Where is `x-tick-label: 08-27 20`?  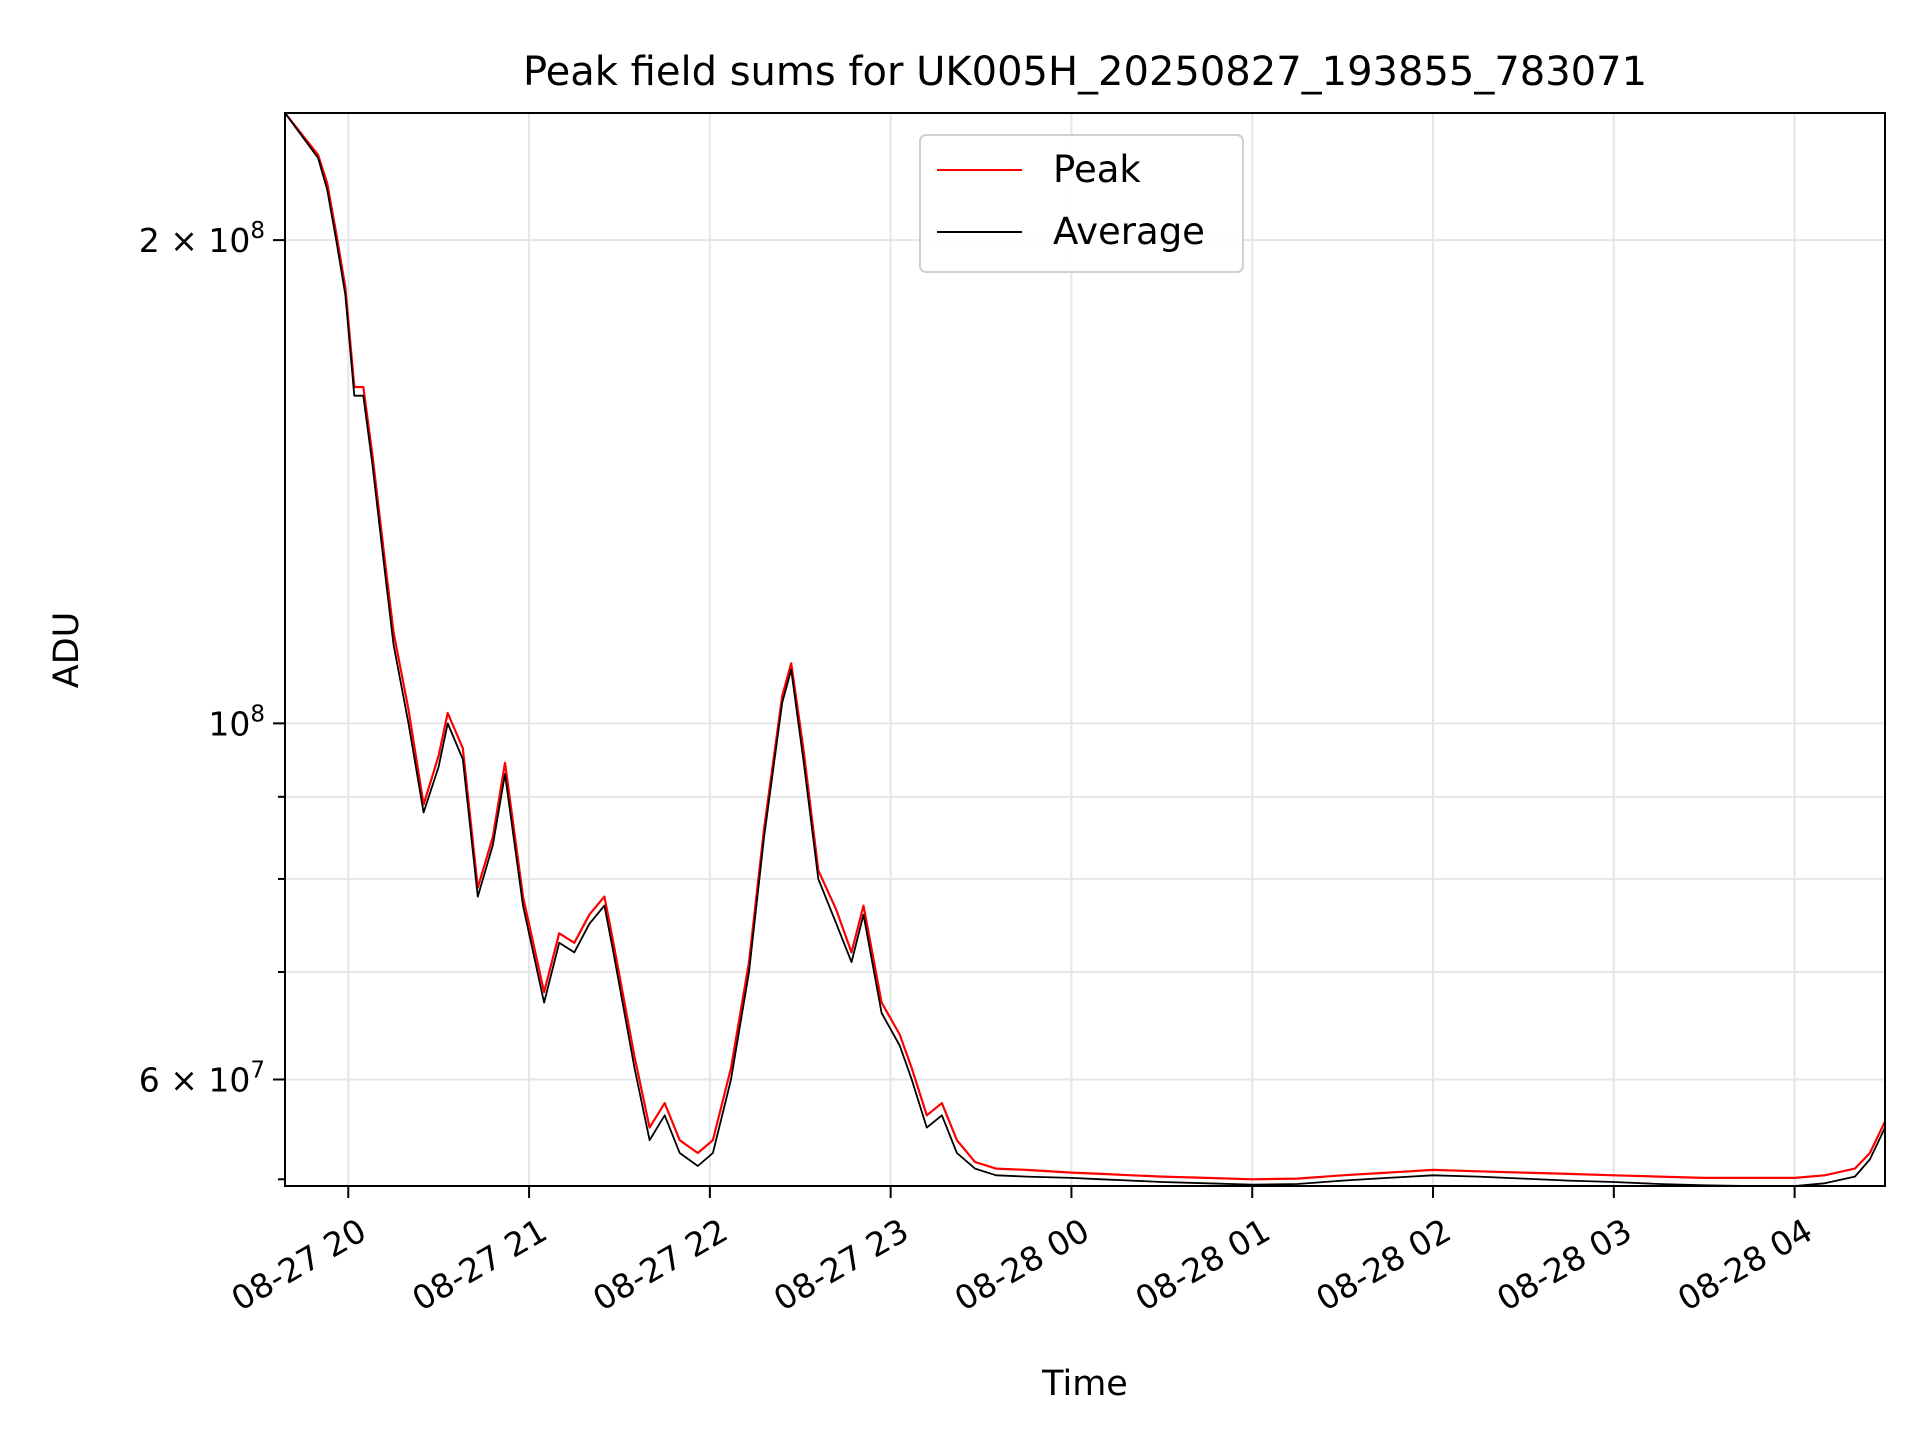
x-tick-label: 08-27 20 is located at coordinates (299, 1265).